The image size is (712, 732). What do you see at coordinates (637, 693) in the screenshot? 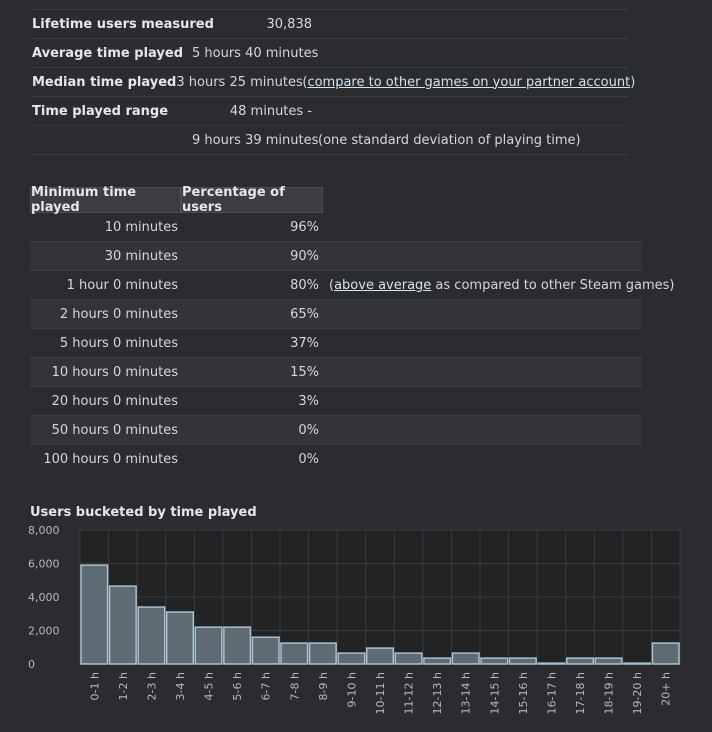
I see `x-tick-label: 19-20 h` at bounding box center [637, 693].